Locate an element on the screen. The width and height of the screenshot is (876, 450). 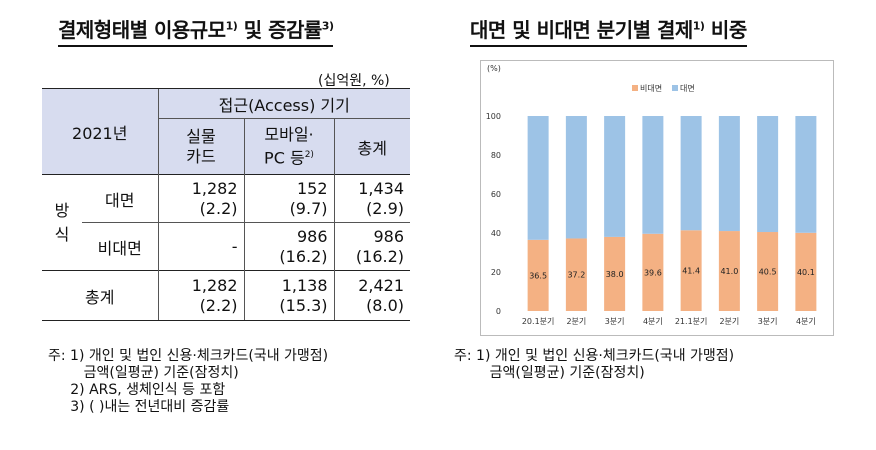
cell-value: - is located at coordinates (234, 246).